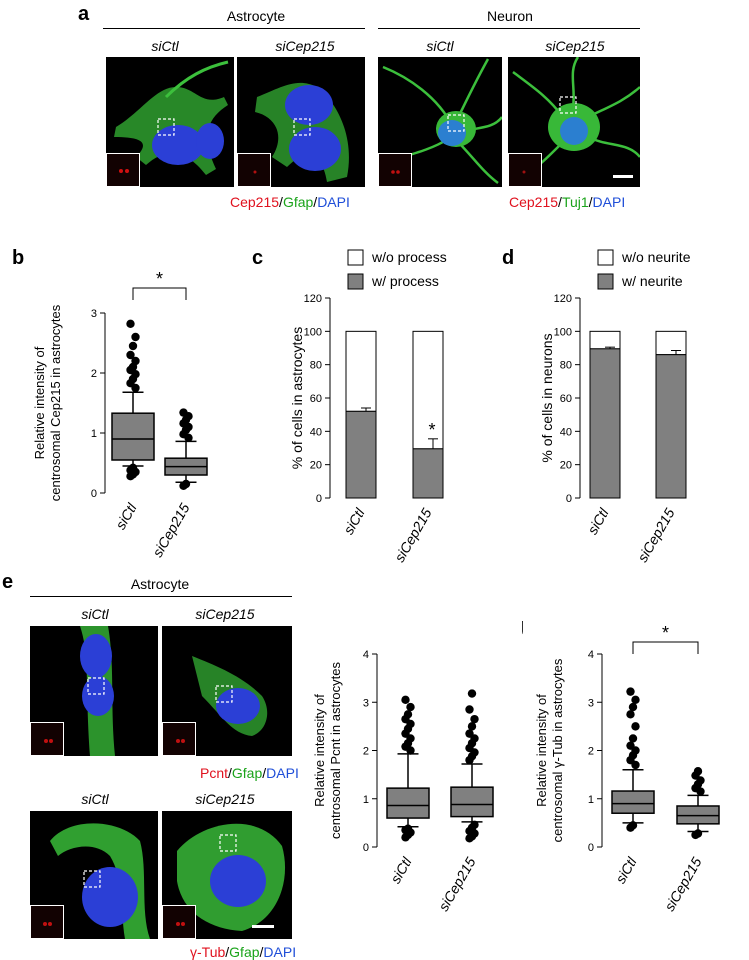 This screenshot has height=960, width=749. What do you see at coordinates (575, 46) in the screenshot?
I see `condition-label-neuron-cep215: siCep215` at bounding box center [575, 46].